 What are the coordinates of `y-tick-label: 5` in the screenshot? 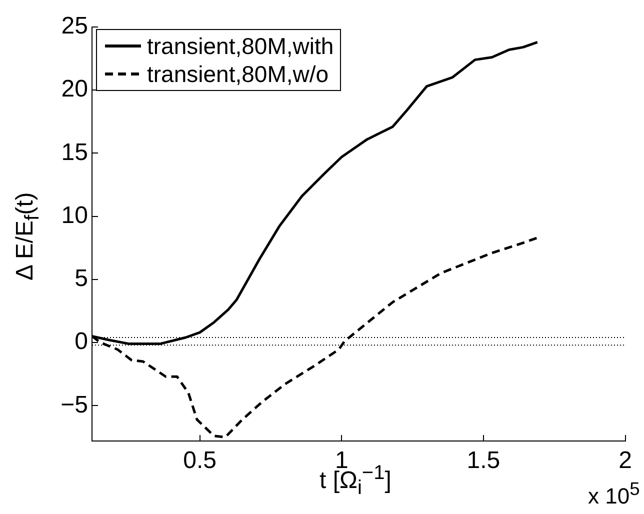 It's located at (81, 278).